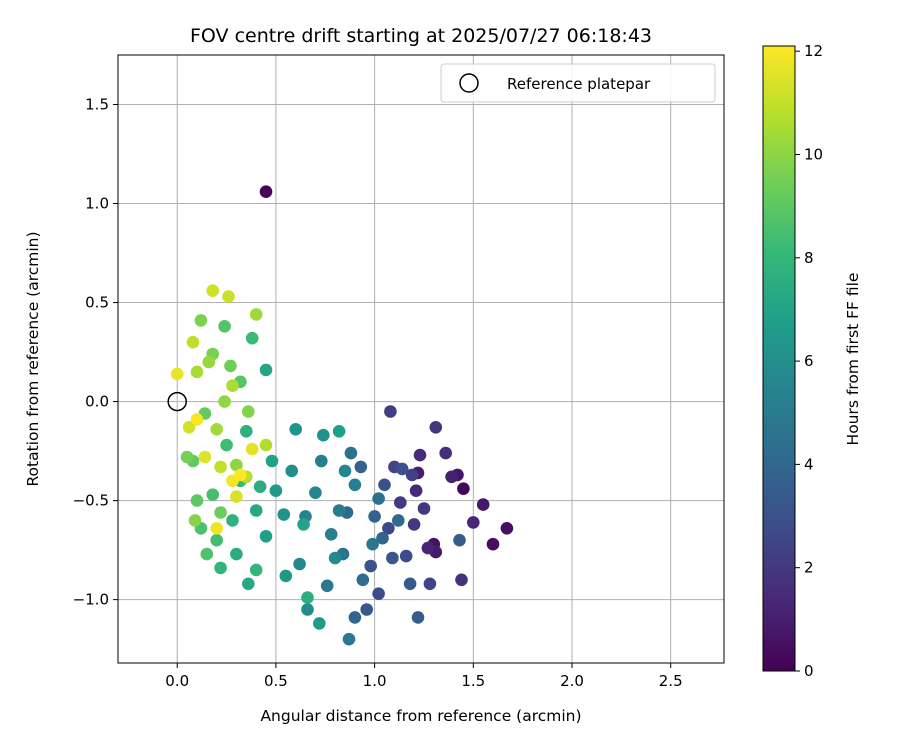  I want to click on colorbar-tick-label: 6, so click(809, 361).